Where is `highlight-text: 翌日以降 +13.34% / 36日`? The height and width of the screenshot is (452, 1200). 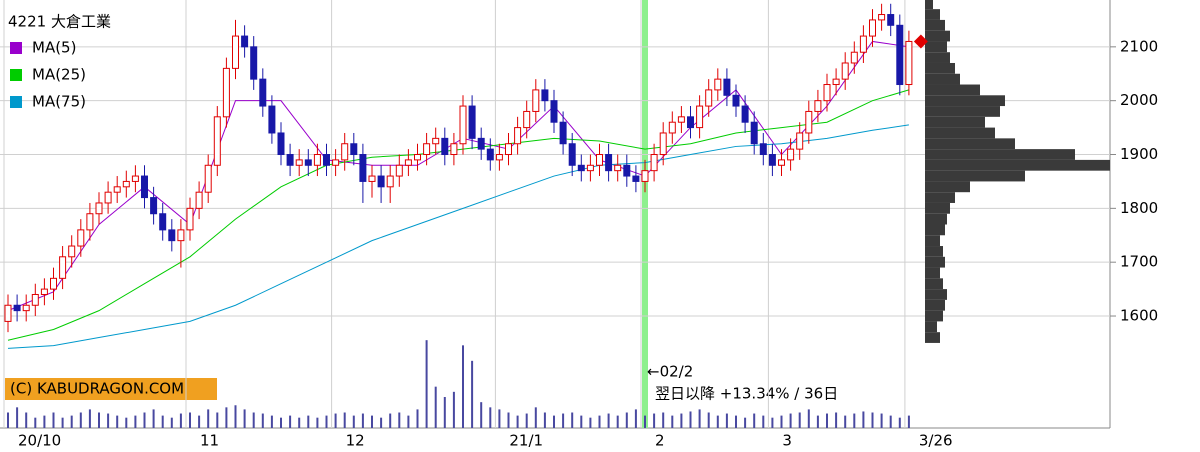 highlight-text: 翌日以降 +13.34% / 36日 is located at coordinates (746, 394).